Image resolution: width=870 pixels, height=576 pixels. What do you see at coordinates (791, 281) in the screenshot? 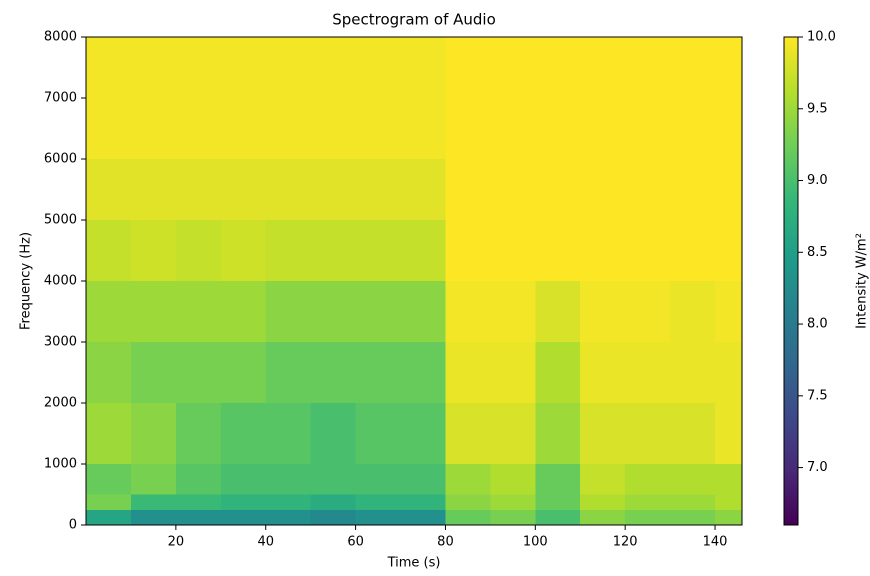
I see `colorbar` at bounding box center [791, 281].